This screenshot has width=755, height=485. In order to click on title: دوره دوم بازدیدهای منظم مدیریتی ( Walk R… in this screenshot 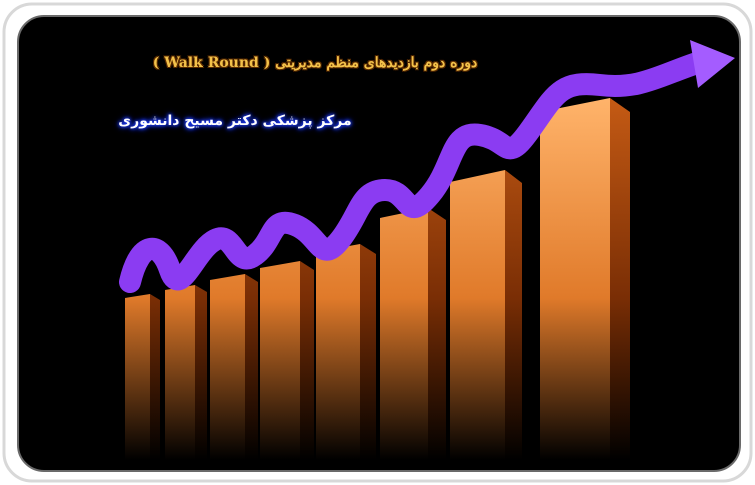, I will do `click(315, 63)`.